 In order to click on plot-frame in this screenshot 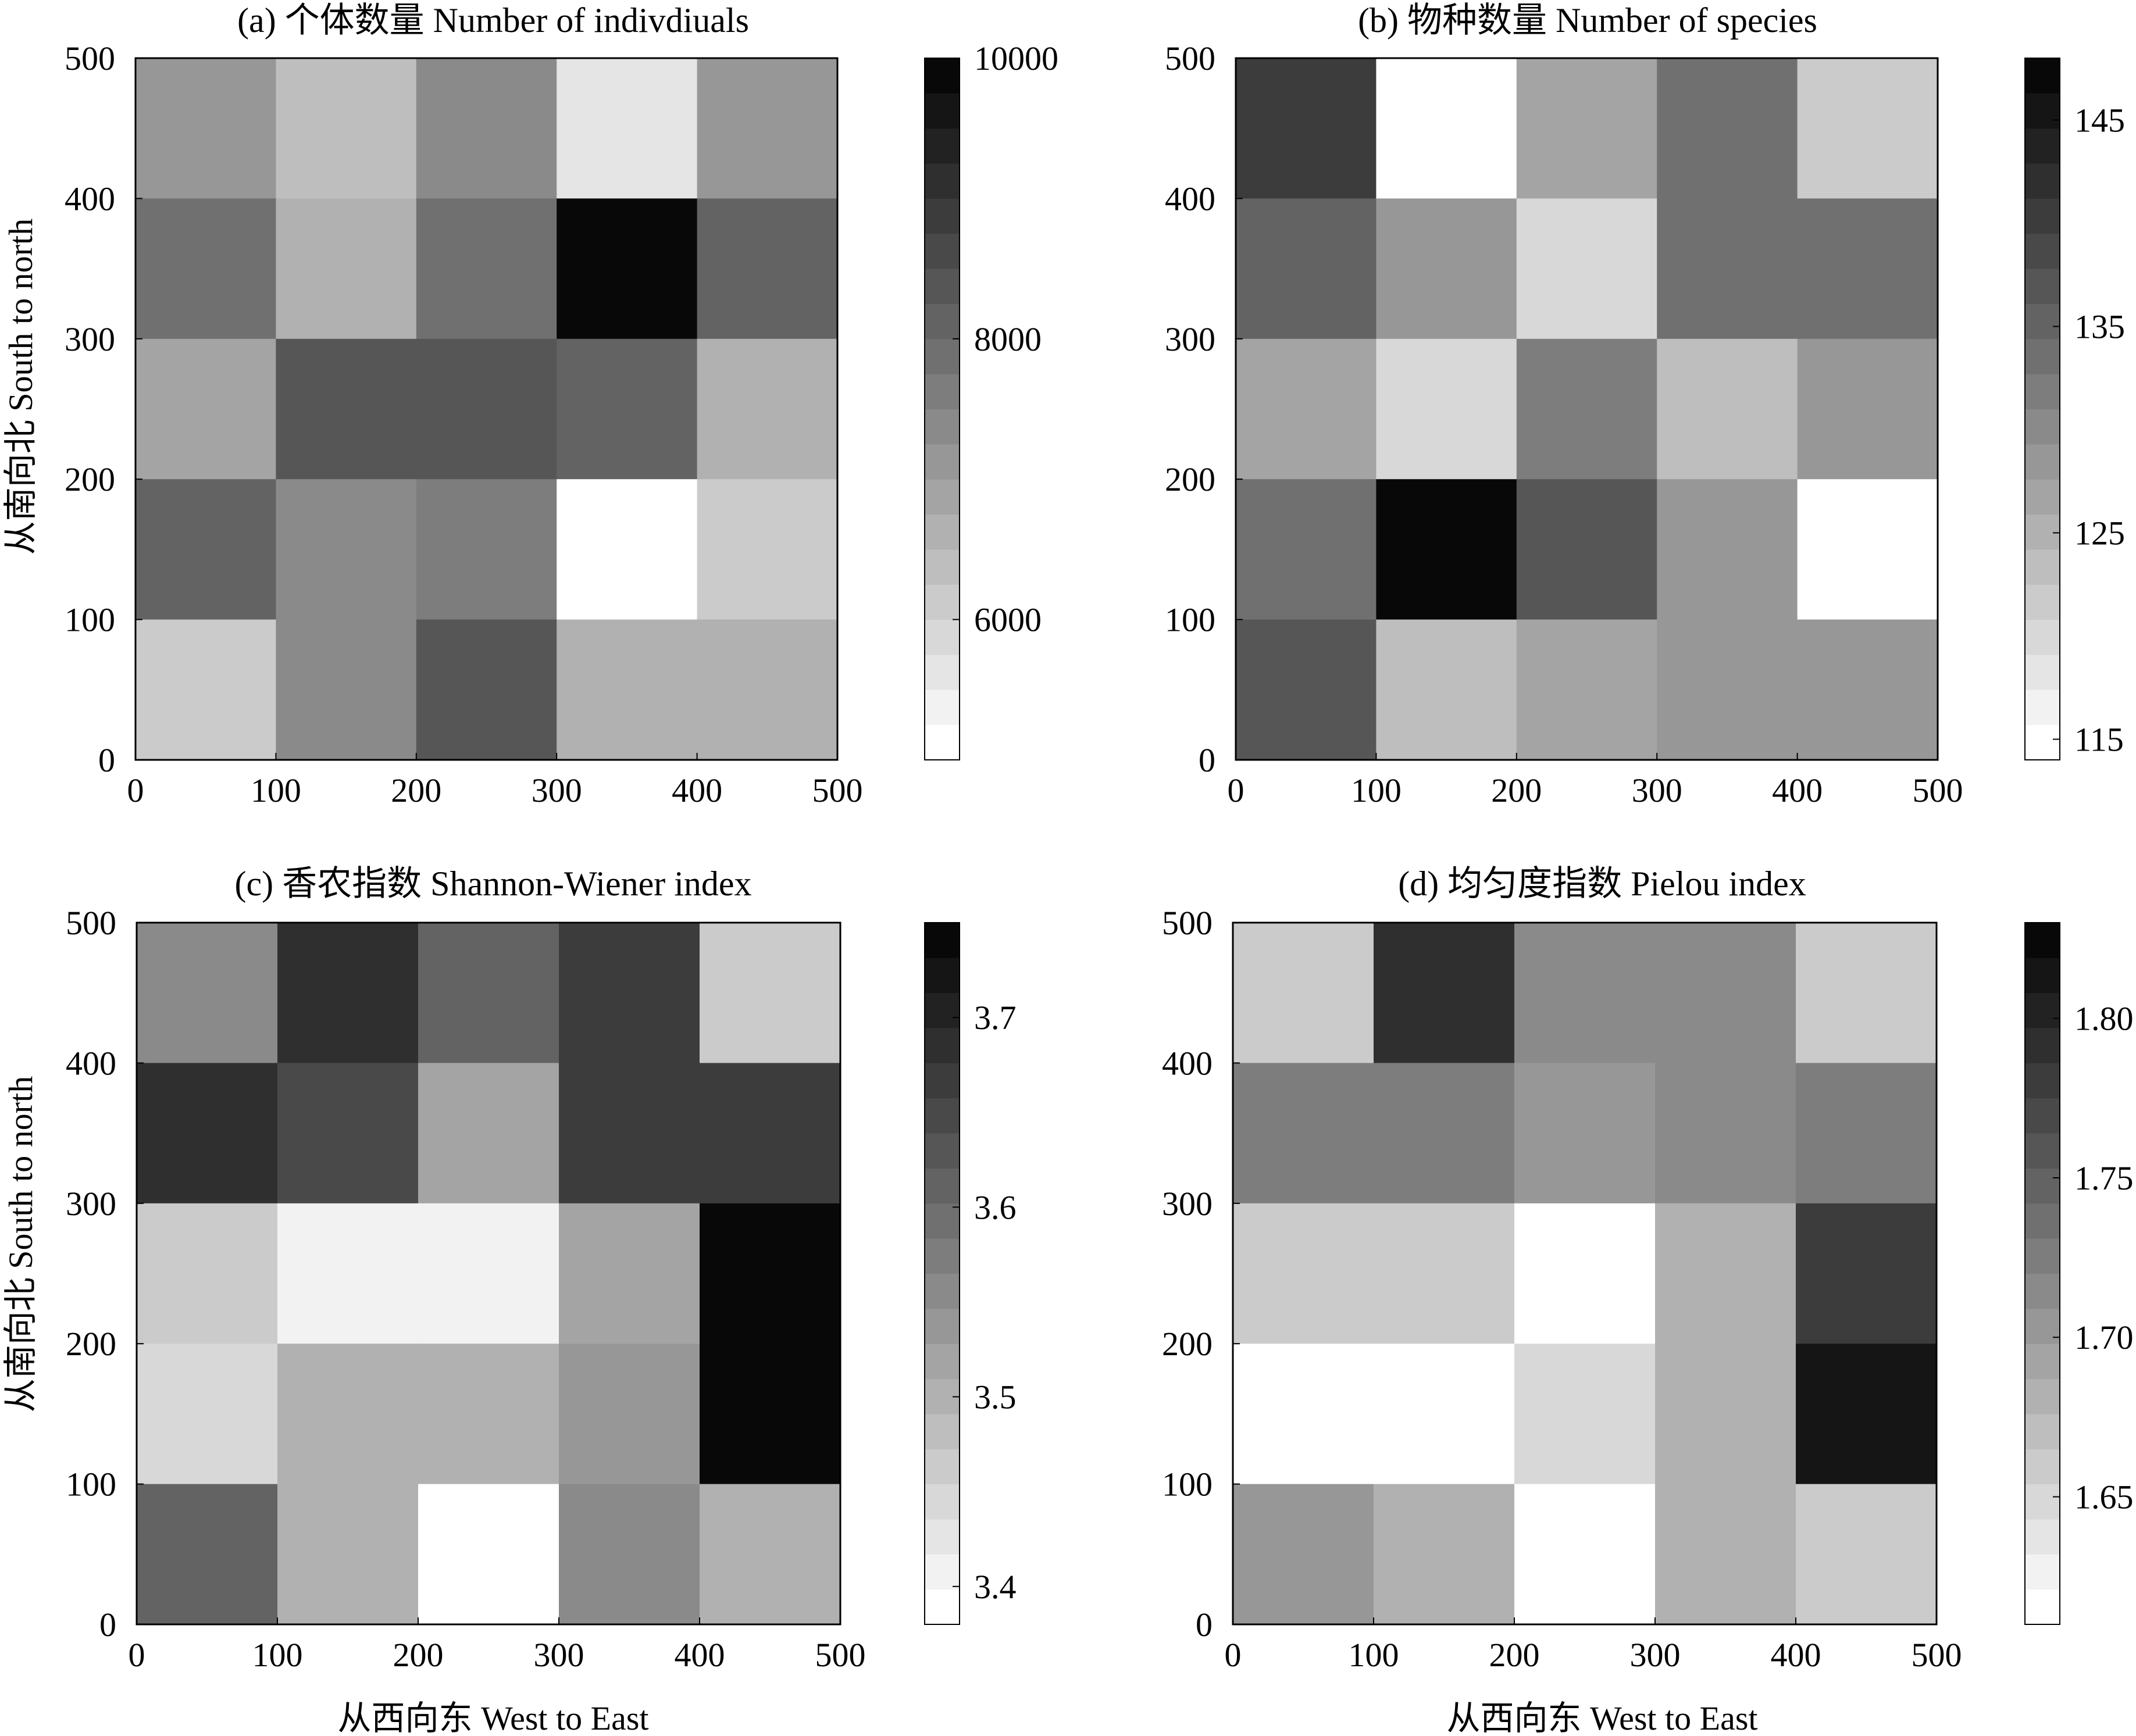, I will do `click(1585, 1273)`.